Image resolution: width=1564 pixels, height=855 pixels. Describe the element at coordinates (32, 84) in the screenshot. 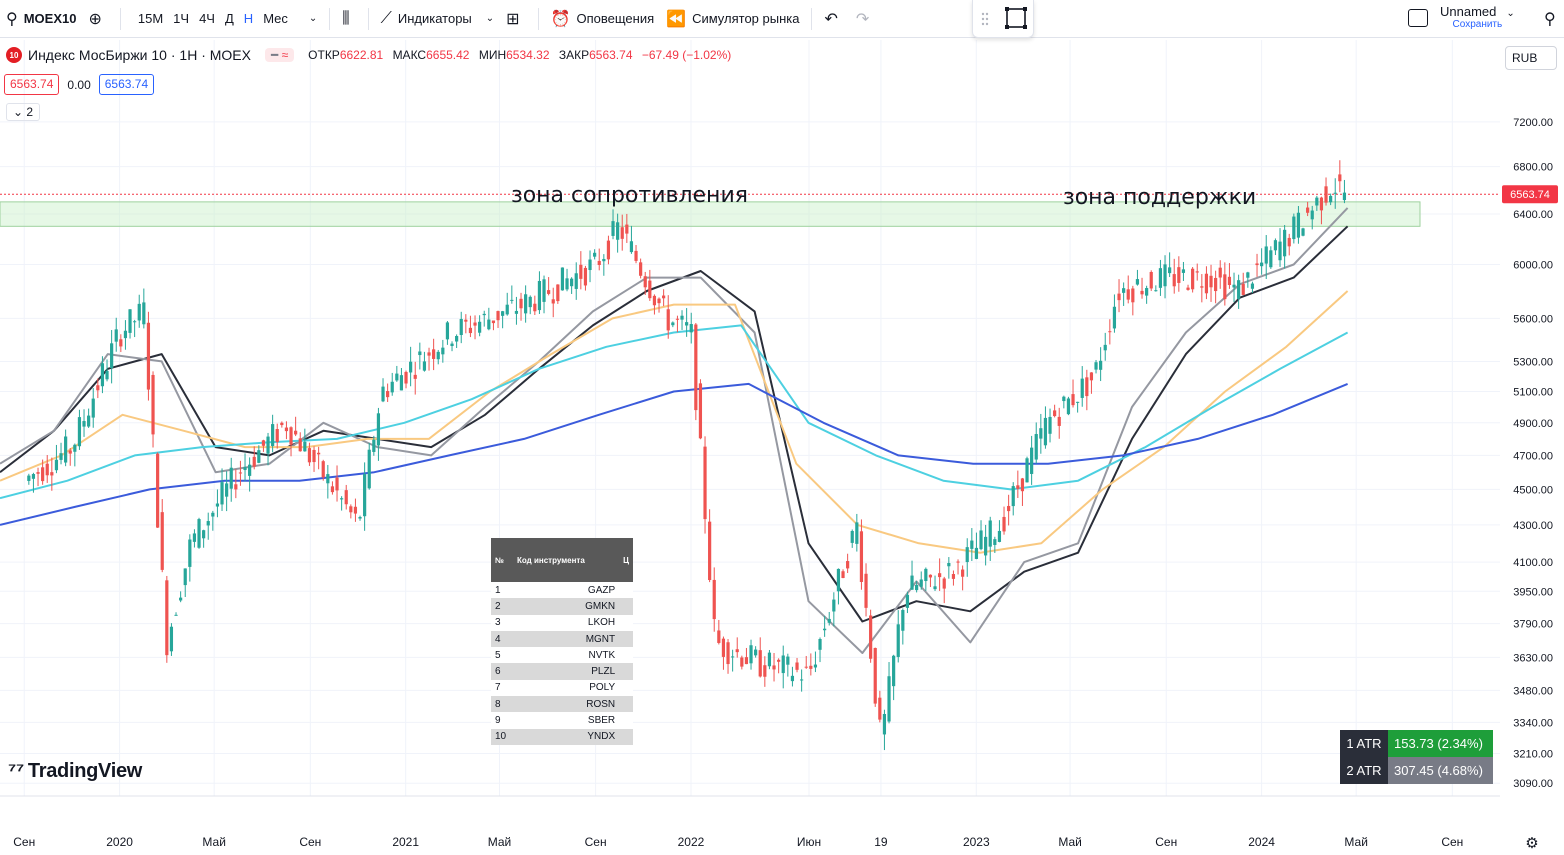

I see `sell-pill: 6563.74` at that location.